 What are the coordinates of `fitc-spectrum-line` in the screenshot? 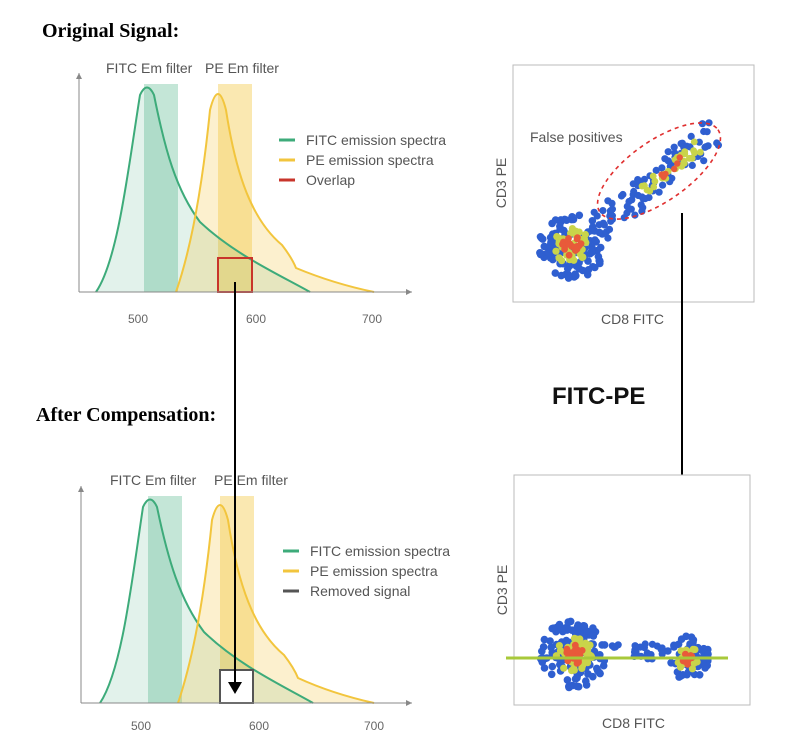 It's located at (206, 601).